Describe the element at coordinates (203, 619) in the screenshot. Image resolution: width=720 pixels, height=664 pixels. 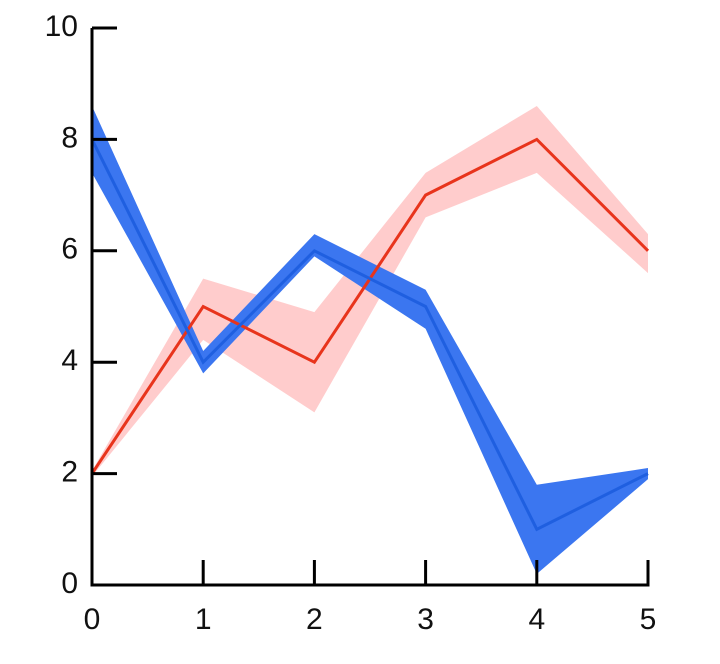
I see `x-tick-label: 1` at that location.